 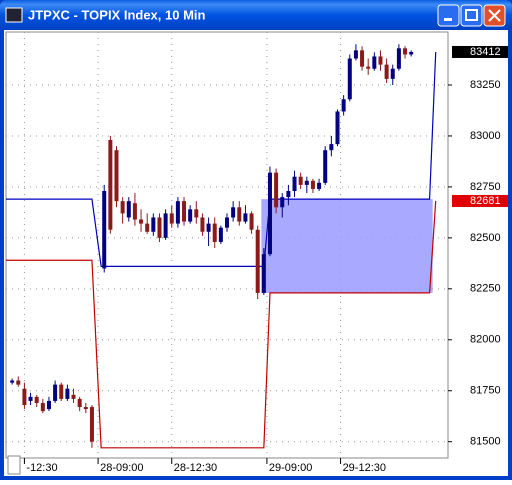 I want to click on y-tick-label: 82750, so click(x=485, y=187).